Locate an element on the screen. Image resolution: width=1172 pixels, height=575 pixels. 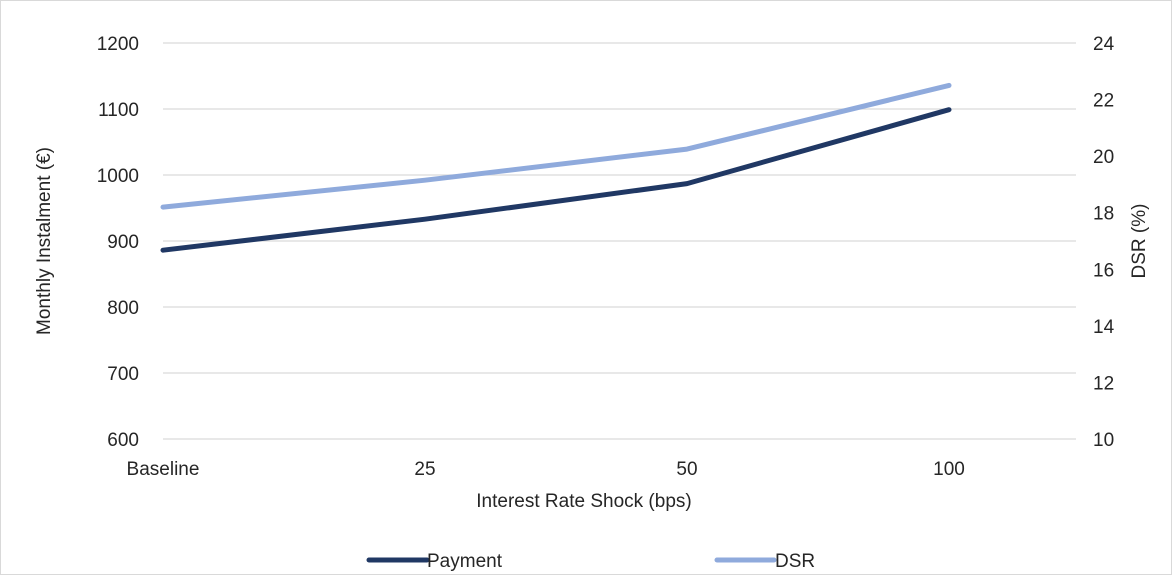
x-tick-label: 50 is located at coordinates (686, 469).